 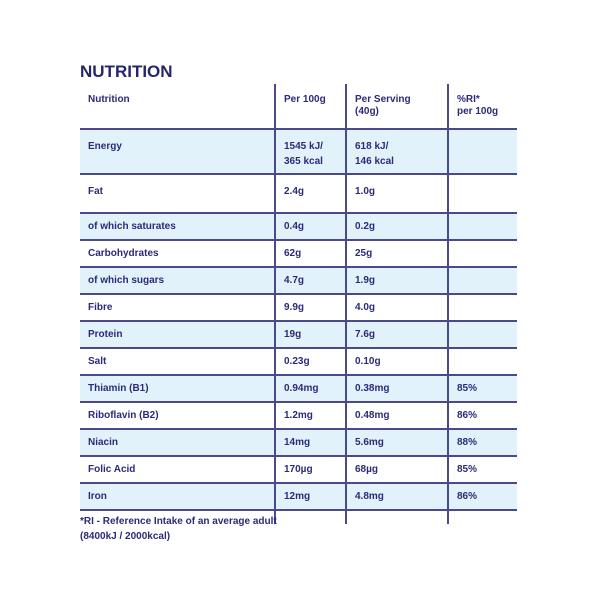 I want to click on cell-per100: 0.4g, so click(x=310, y=227).